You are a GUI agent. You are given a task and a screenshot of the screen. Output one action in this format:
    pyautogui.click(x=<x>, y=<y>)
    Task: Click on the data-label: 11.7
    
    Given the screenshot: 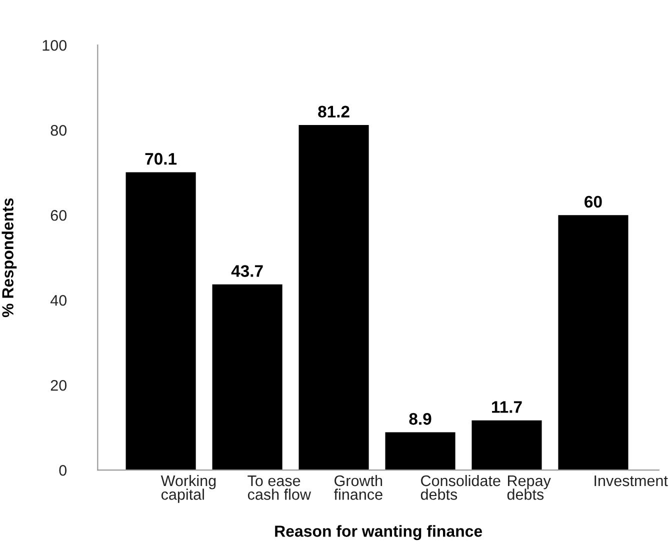 What is the action you would take?
    pyautogui.click(x=507, y=407)
    